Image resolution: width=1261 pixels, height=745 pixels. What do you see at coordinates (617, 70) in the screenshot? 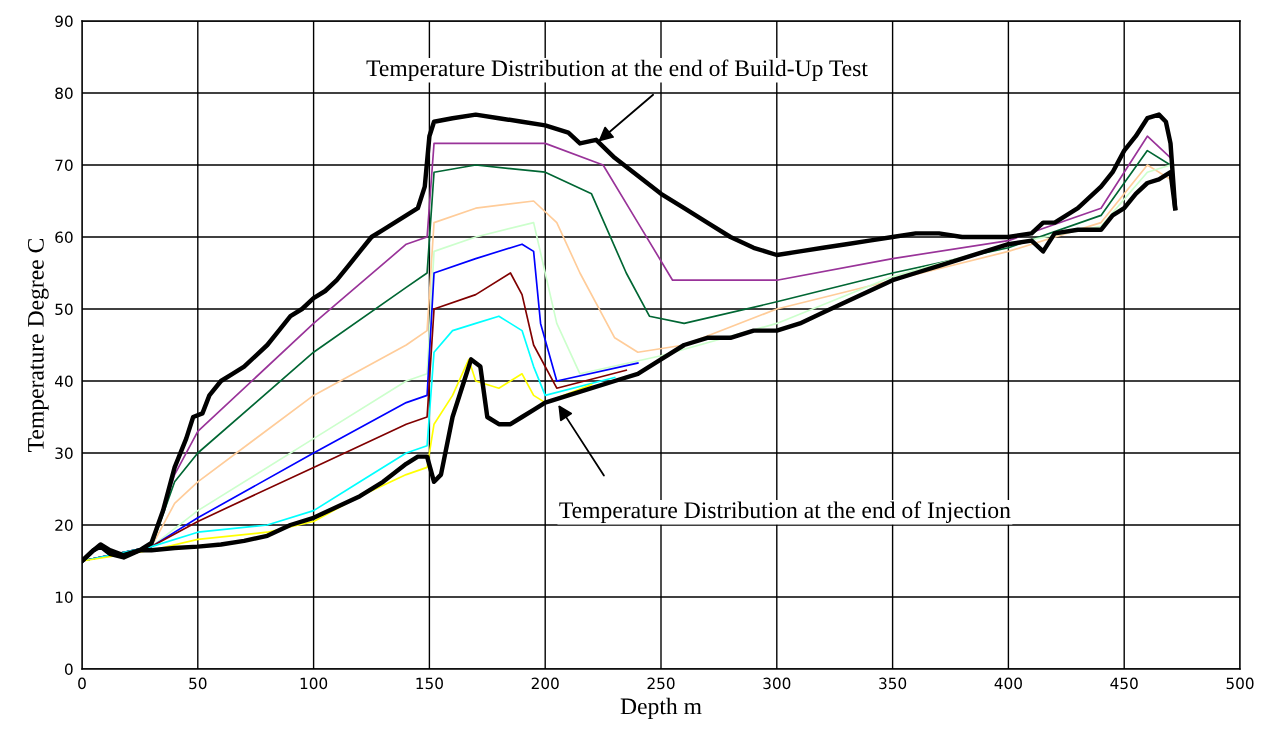
I see `annotation: Temperature Distribution at the end of Build-Up Test` at bounding box center [617, 70].